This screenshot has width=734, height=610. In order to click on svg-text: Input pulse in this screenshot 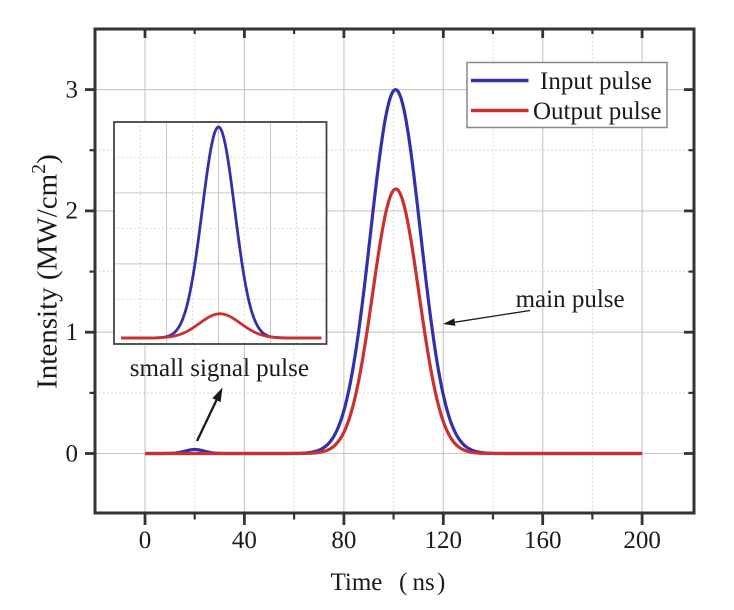, I will do `click(596, 81)`.